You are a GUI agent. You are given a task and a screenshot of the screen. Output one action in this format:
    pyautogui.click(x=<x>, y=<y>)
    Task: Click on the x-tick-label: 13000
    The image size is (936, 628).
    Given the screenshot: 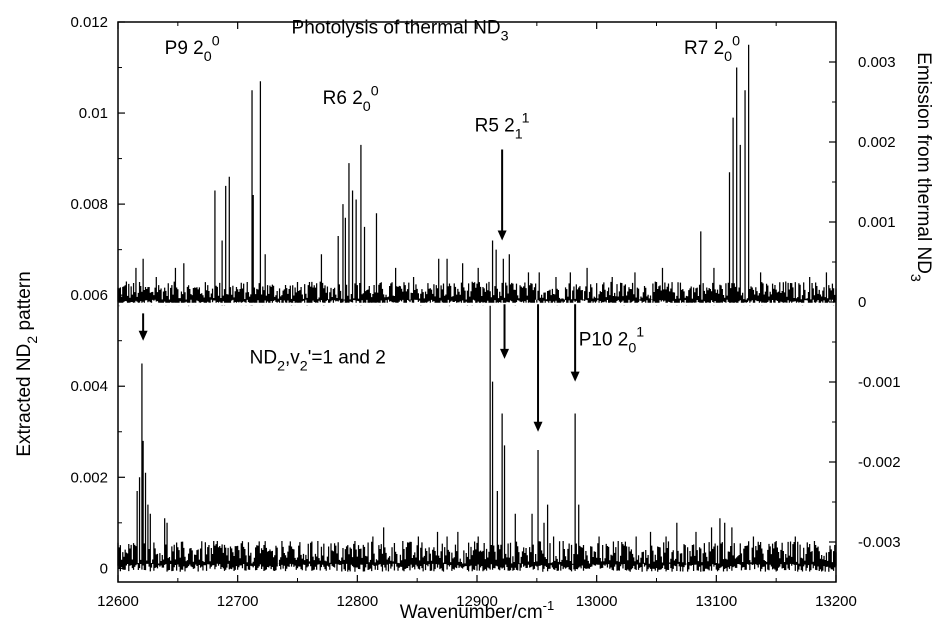 What is the action you would take?
    pyautogui.click(x=597, y=601)
    